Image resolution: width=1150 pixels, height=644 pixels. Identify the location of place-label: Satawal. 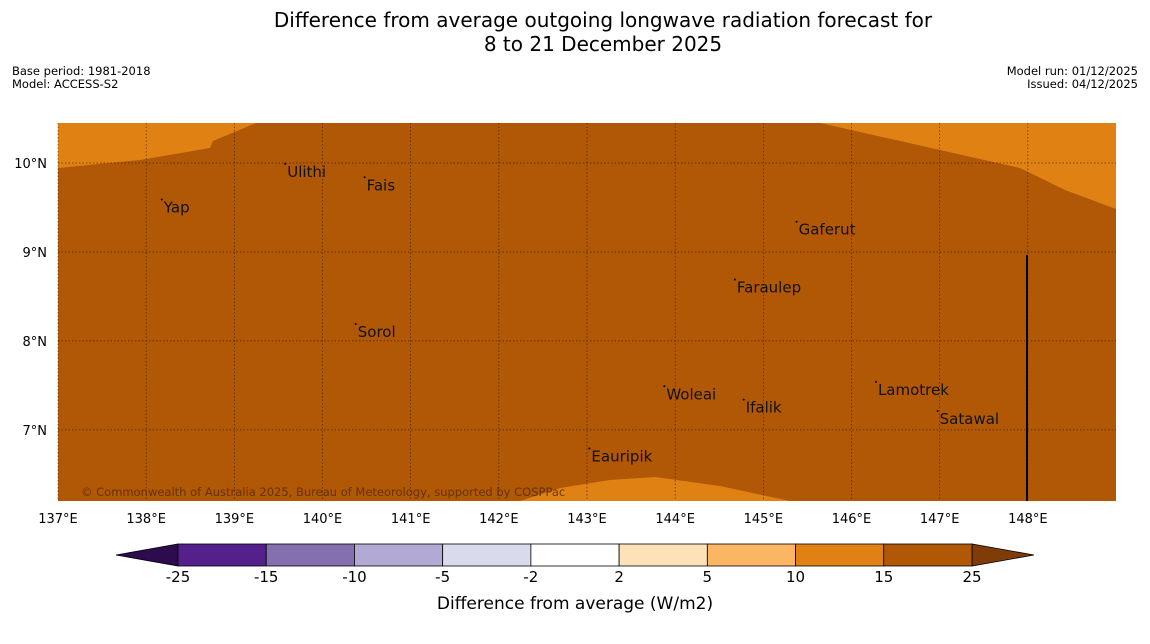
(969, 419).